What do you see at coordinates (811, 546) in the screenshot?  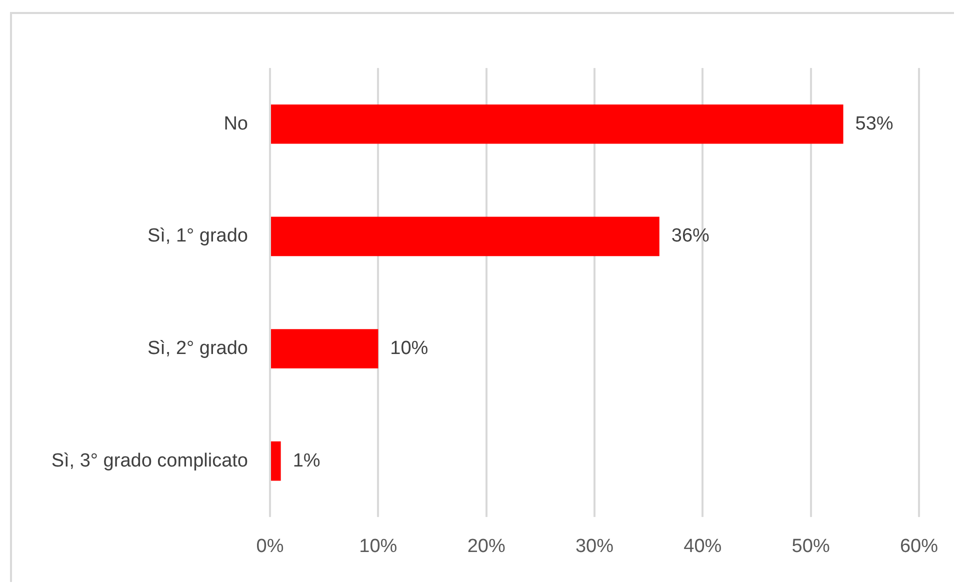 I see `x-tick-label: 50%` at bounding box center [811, 546].